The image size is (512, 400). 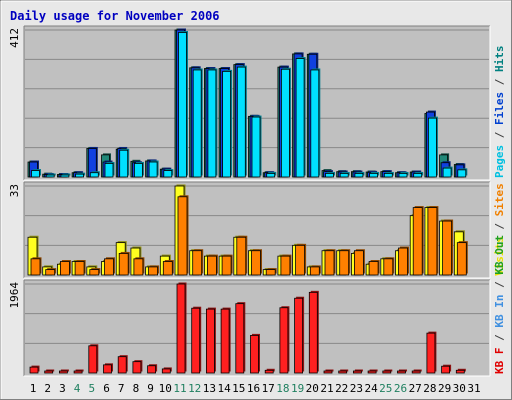 What do you see at coordinates (121, 388) in the screenshot?
I see `x-tick-label: 7` at bounding box center [121, 388].